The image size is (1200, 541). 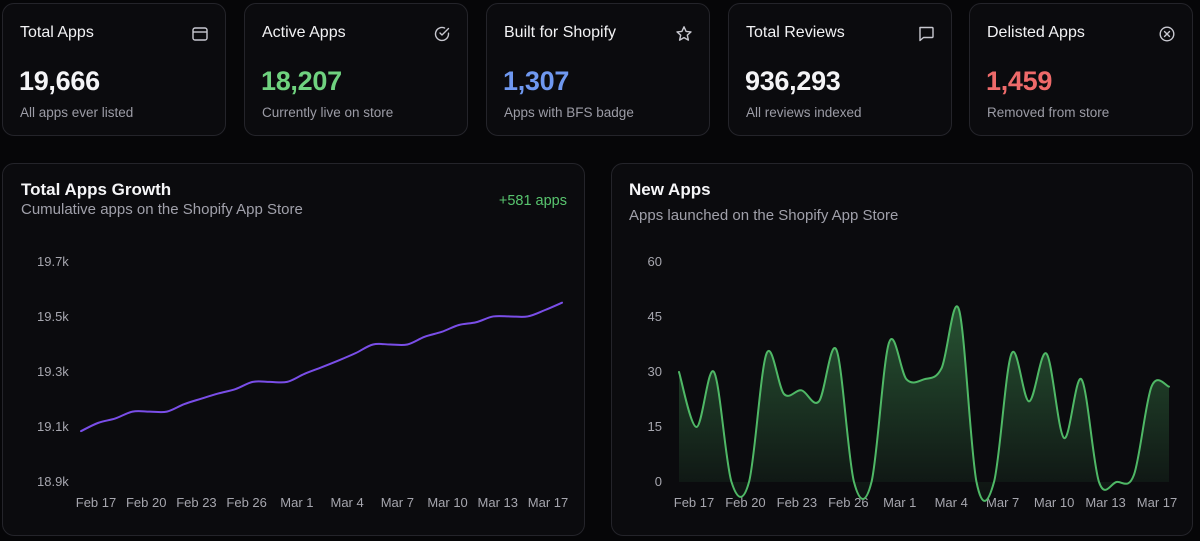 I want to click on stat-label: Active Apps, so click(x=304, y=32).